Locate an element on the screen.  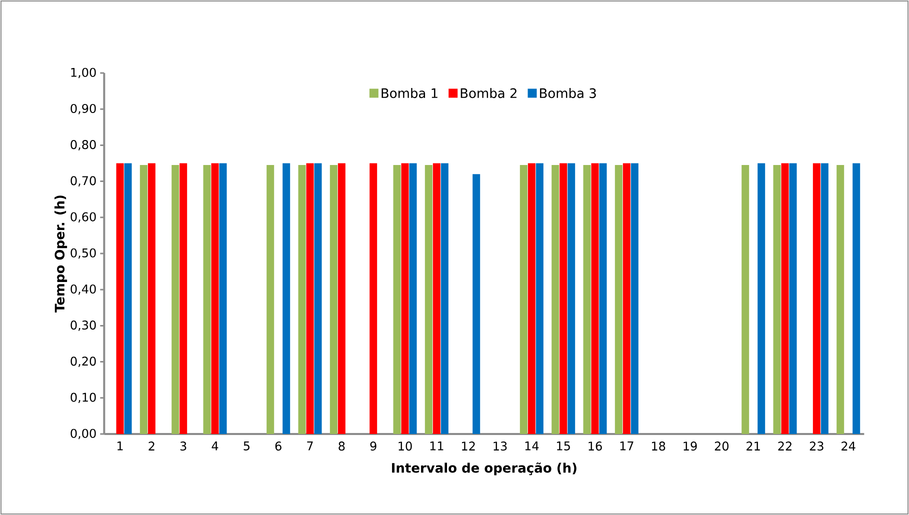
x-tick-label: 21 is located at coordinates (753, 446).